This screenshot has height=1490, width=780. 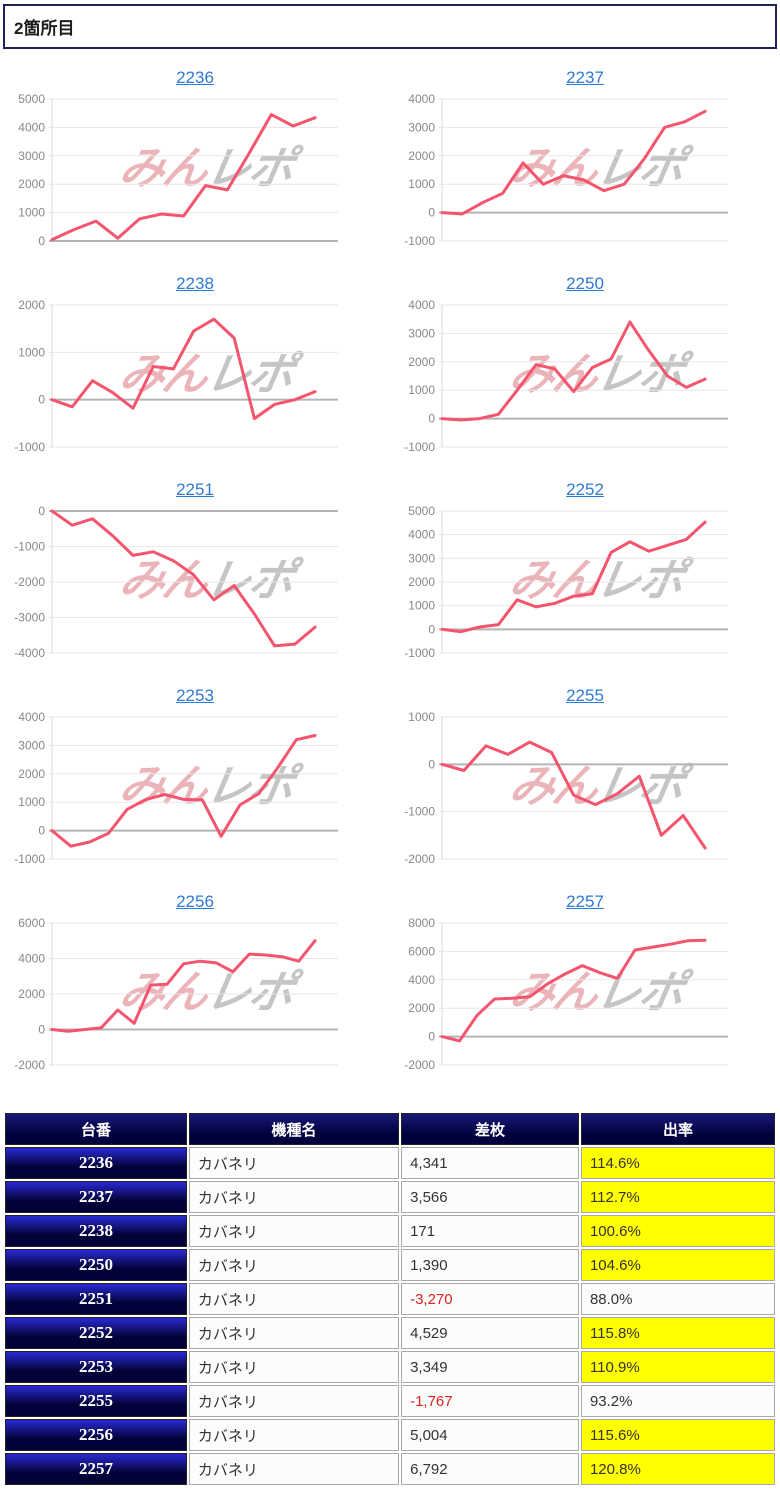 What do you see at coordinates (195, 364) in the screenshot?
I see `chart-block-2238: 2238 みんレポ 2000 1000 0 -1000` at bounding box center [195, 364].